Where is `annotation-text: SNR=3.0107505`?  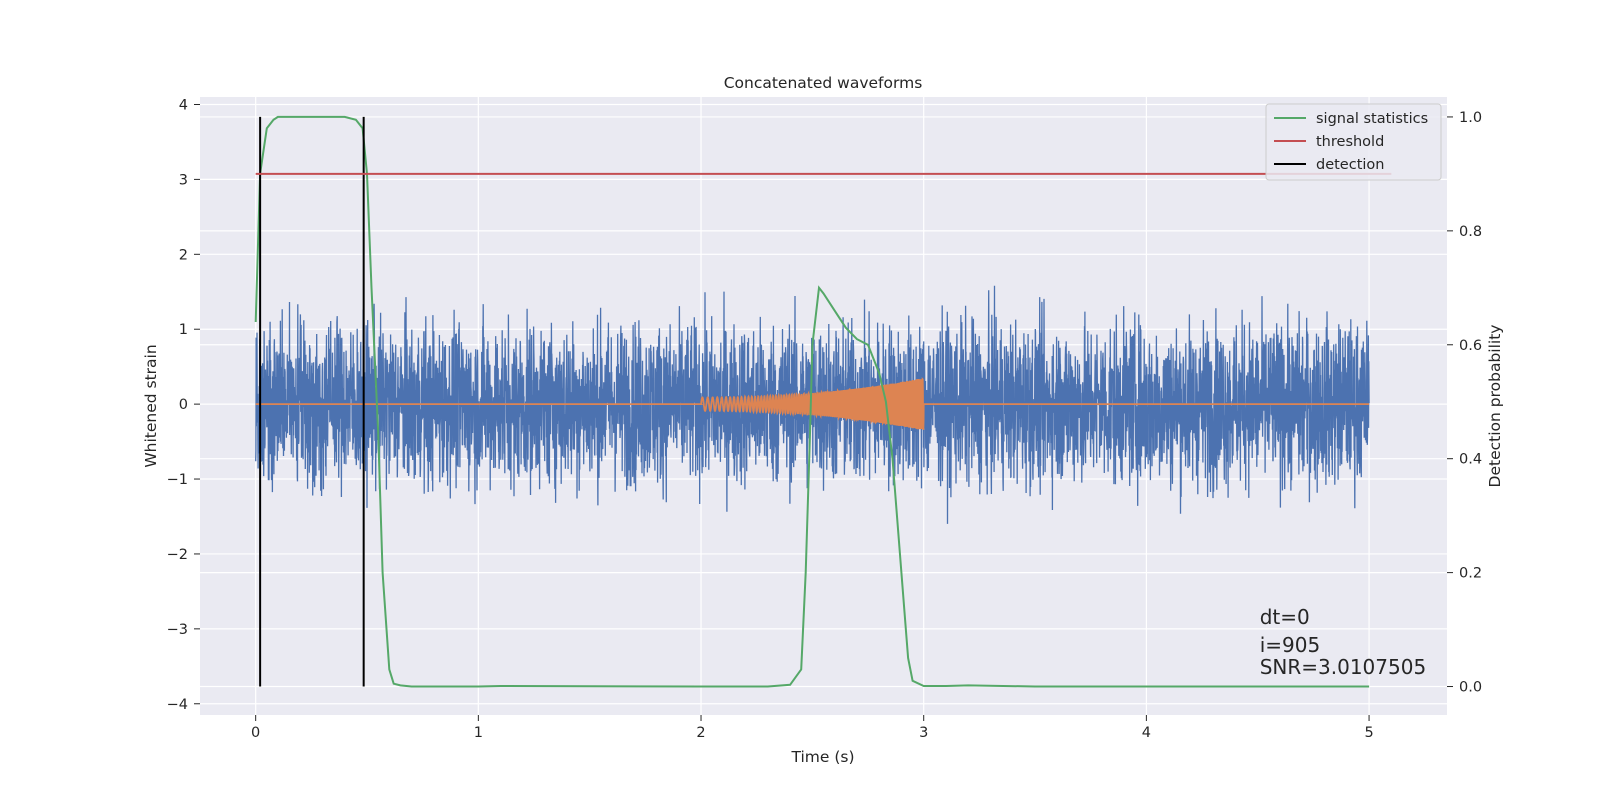
annotation-text: SNR=3.0107505 is located at coordinates (1343, 667).